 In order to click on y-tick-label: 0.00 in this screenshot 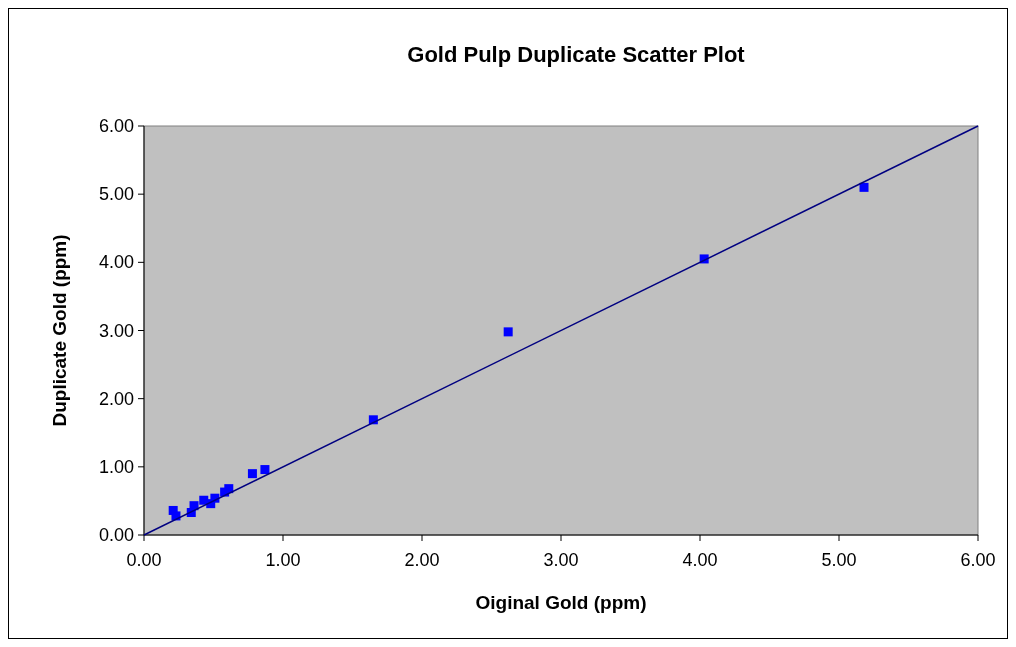, I will do `click(116, 535)`.